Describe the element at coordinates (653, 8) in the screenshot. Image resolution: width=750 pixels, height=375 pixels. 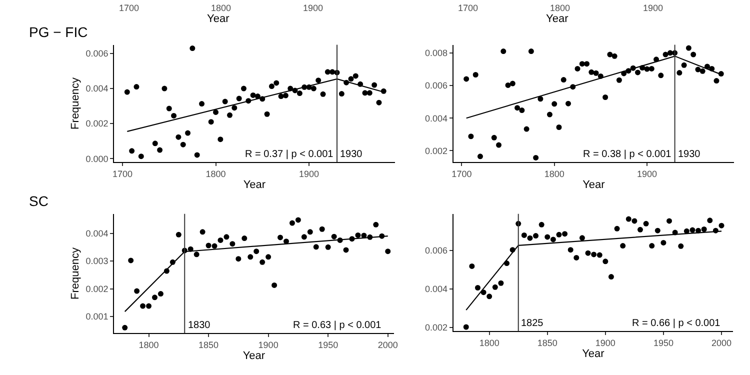
I see `text: 1900` at that location.